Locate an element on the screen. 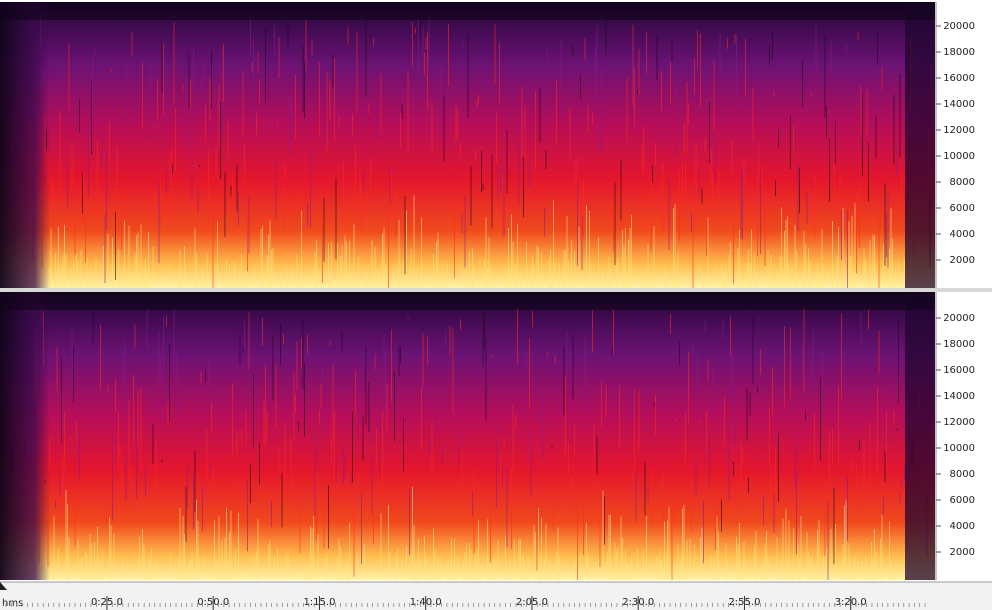 This screenshot has height=610, width=992. ruler-label: 2:30.0 is located at coordinates (638, 602).